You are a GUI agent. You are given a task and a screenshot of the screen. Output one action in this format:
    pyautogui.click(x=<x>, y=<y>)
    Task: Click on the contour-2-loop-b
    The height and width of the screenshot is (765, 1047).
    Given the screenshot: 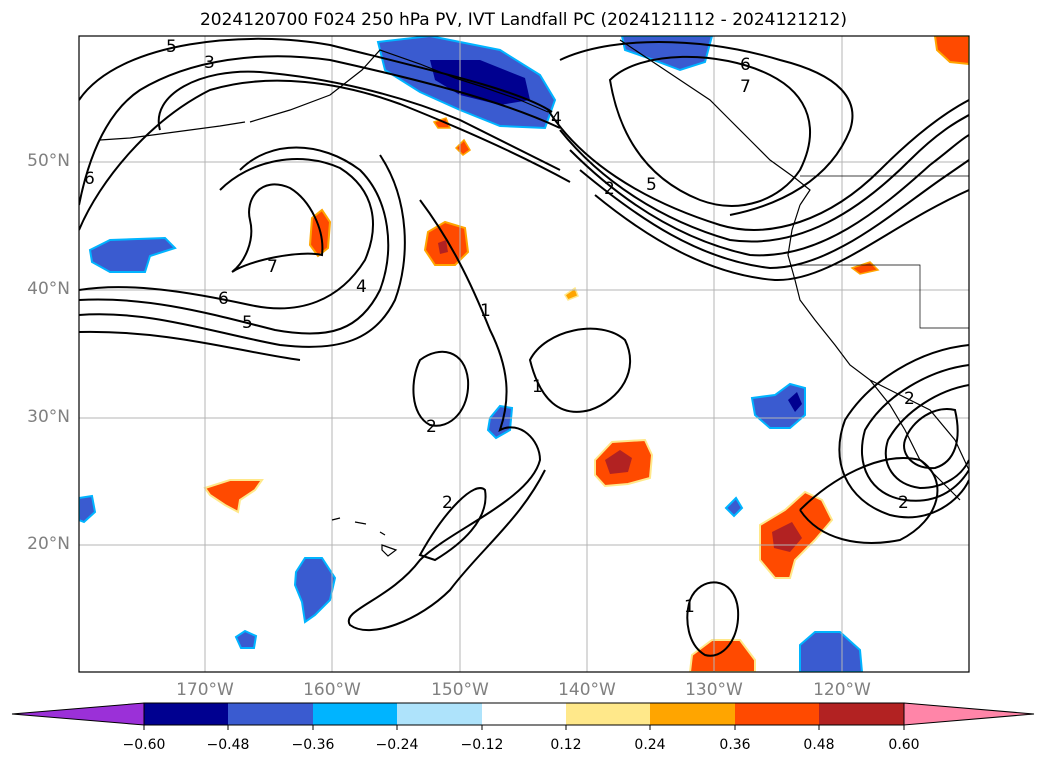 What is the action you would take?
    pyautogui.click(x=452, y=524)
    